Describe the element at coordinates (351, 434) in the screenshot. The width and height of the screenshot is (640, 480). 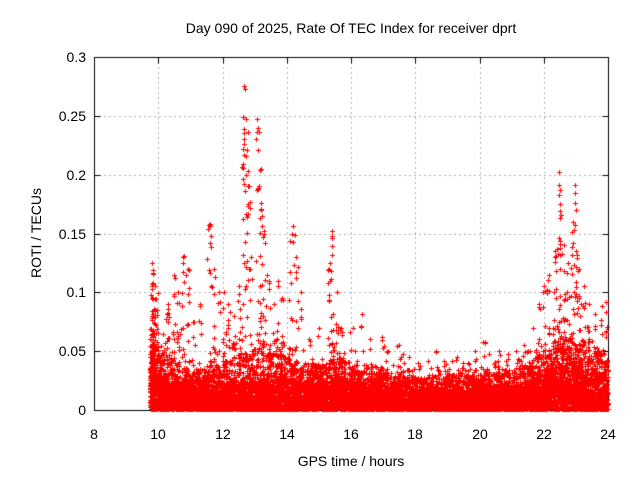
I see `x-tick-label: 16` at that location.